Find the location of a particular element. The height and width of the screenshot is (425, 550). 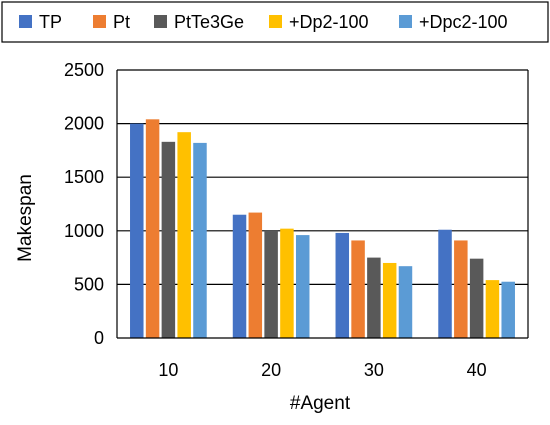

legend: TP Pt PtTe3Ge +Dp2-100 +Dpc2-100 is located at coordinates (275, 22).